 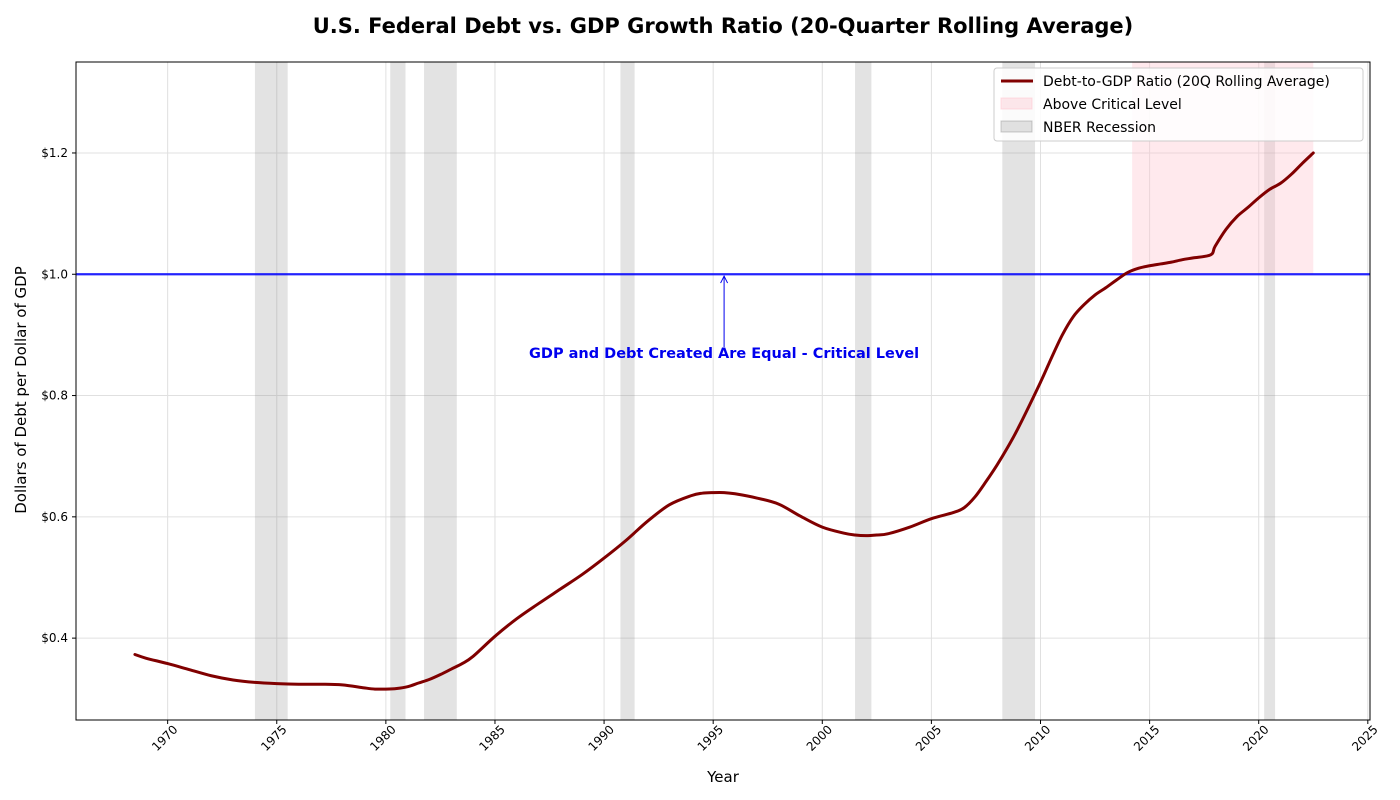 I want to click on legend-box, so click(x=1178, y=104).